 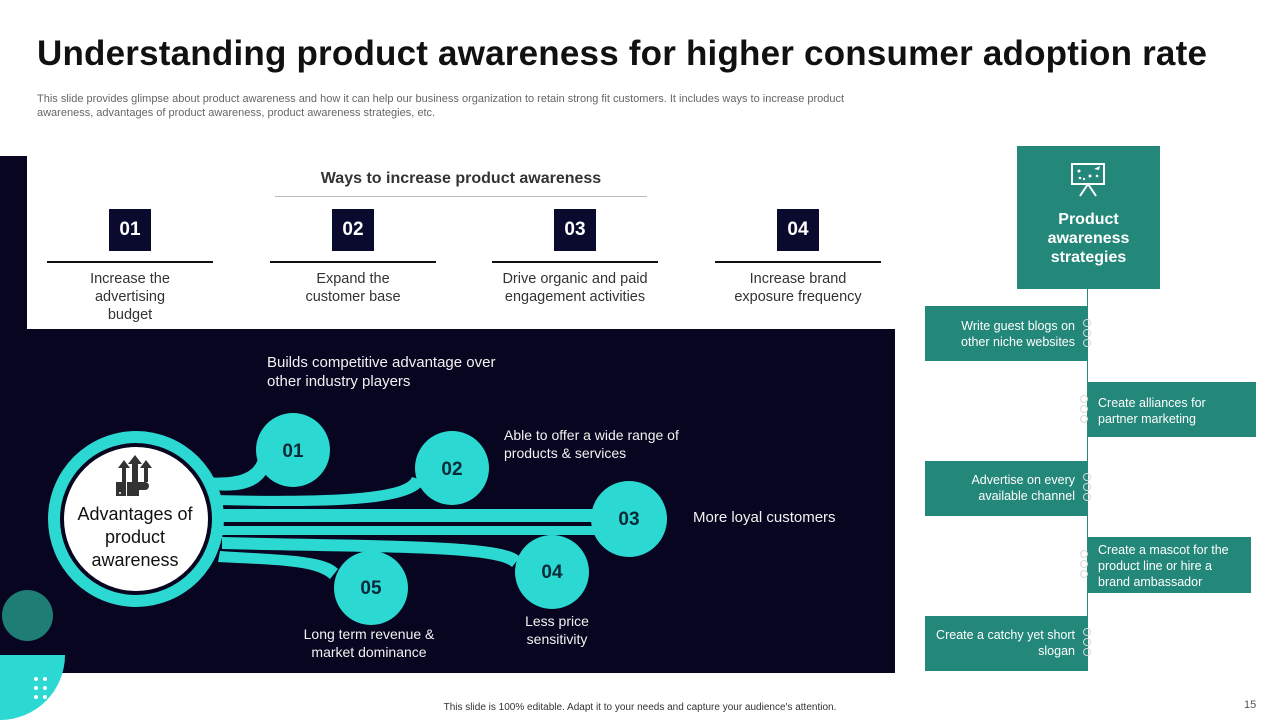 I want to click on advantage-number: 05, so click(x=371, y=588).